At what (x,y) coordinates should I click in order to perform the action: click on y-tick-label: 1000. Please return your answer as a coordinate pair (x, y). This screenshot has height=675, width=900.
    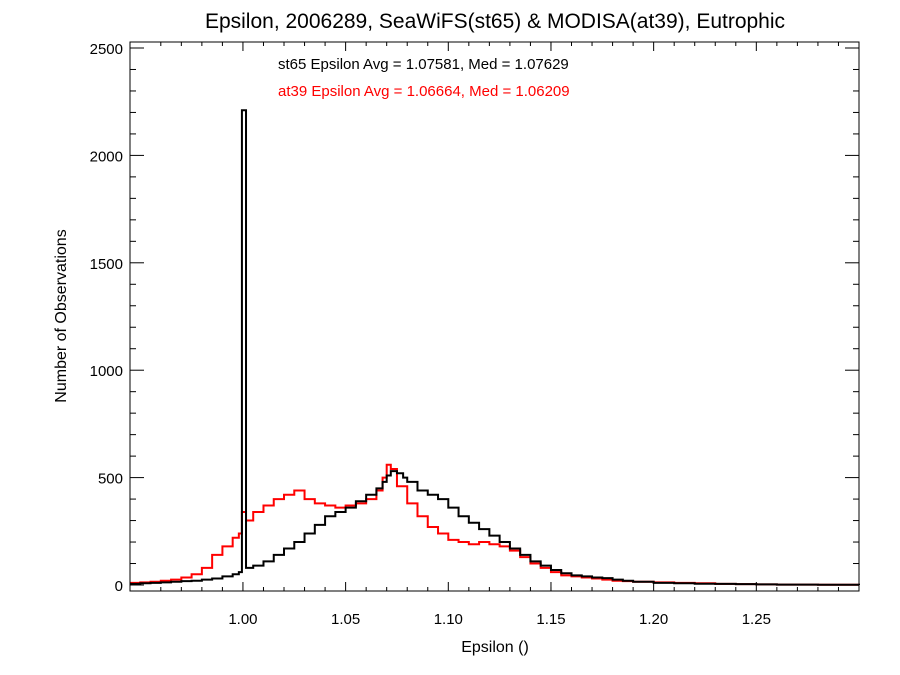
    Looking at the image, I should click on (106, 371).